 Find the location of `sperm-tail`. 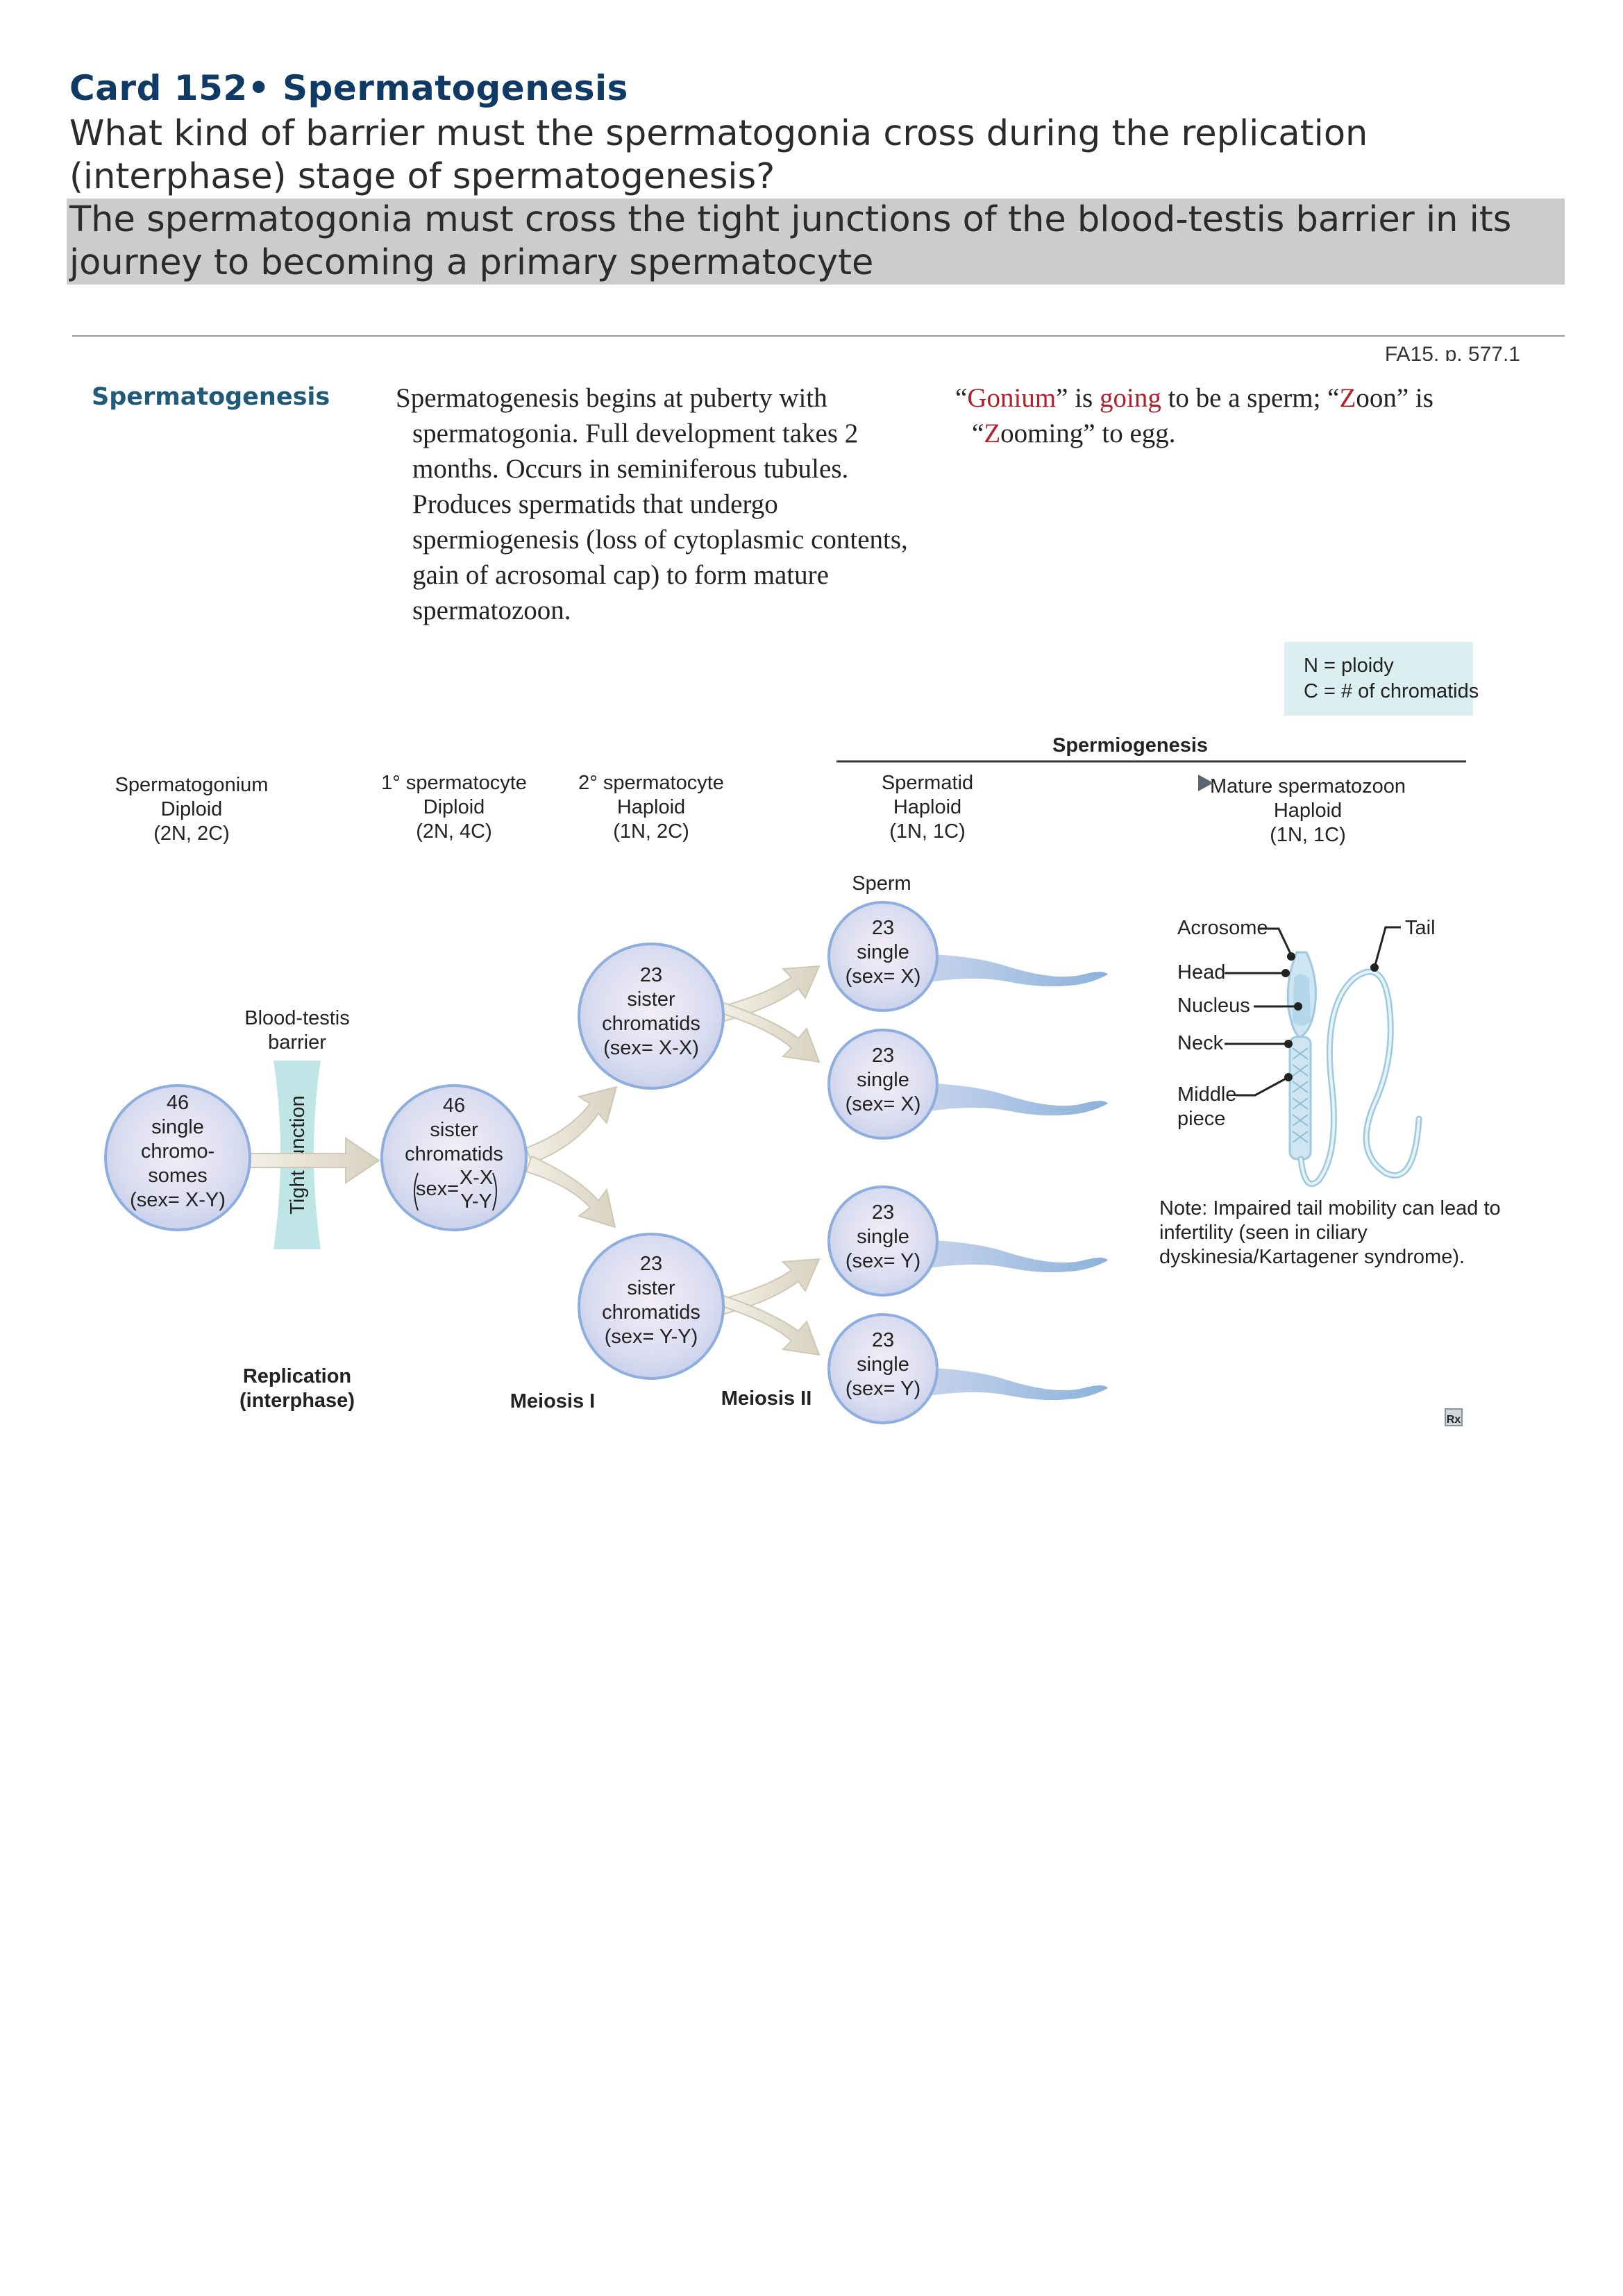

sperm-tail is located at coordinates (1359, 1078).